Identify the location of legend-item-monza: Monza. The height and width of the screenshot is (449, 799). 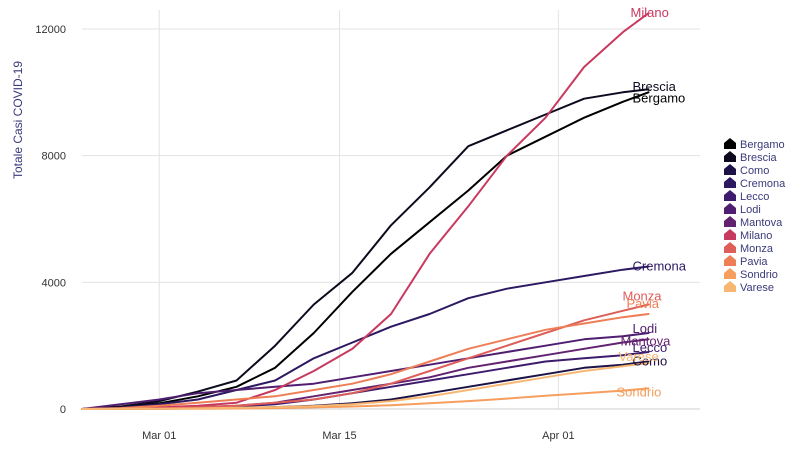
(749, 248).